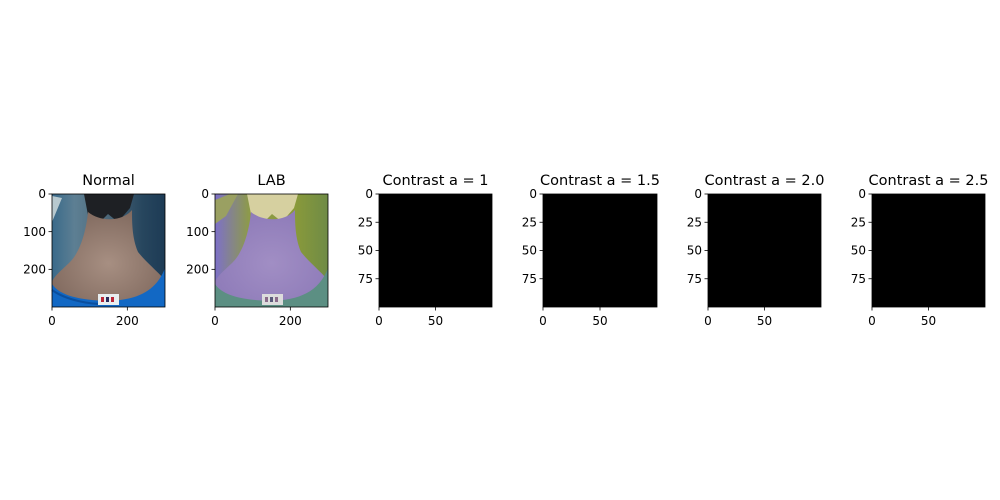 Image resolution: width=1000 pixels, height=500 pixels. I want to click on subplot-lab: 0 200 0 100 200 LAB, so click(257, 250).